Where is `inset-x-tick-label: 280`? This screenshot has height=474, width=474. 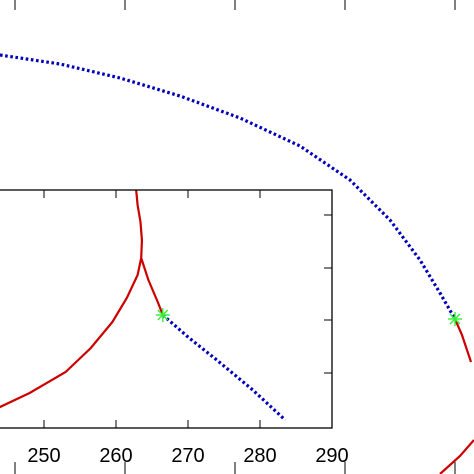
inset-x-tick-label: 280 is located at coordinates (259, 456).